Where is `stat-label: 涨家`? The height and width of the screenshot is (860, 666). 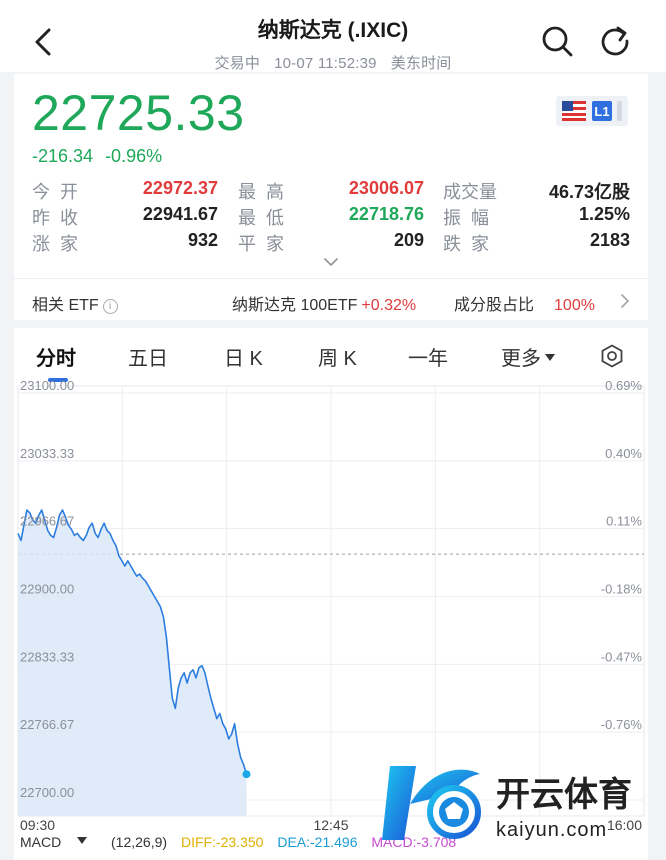 stat-label: 涨家 is located at coordinates (60, 244).